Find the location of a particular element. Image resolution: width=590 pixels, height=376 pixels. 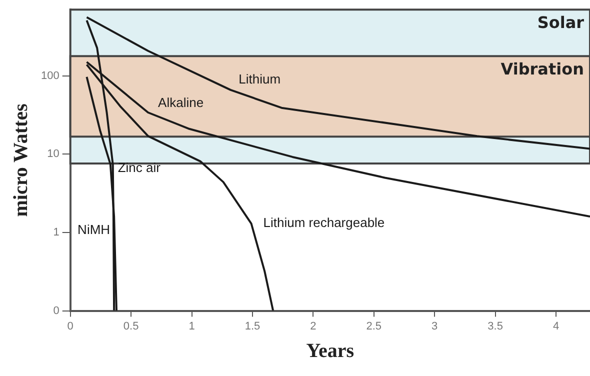

band-label: Solar is located at coordinates (560, 22).